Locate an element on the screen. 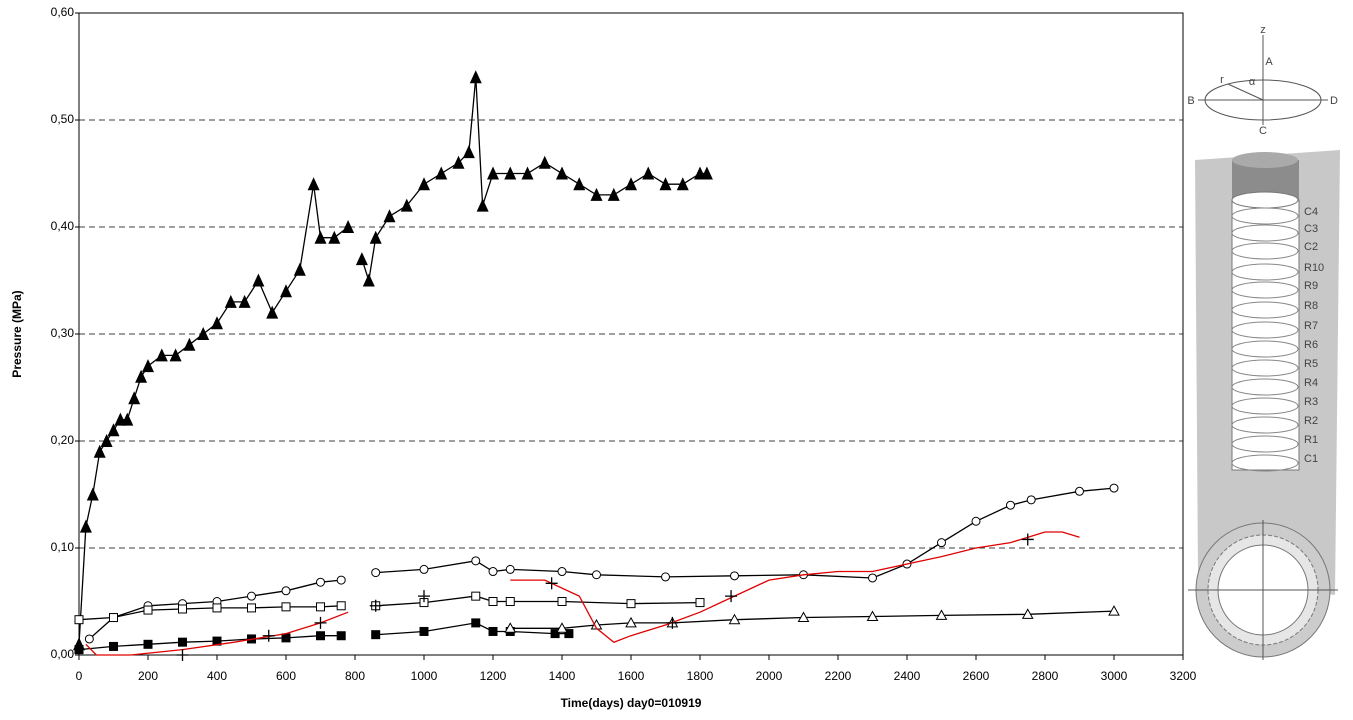 This screenshot has width=1353, height=720. x-tick-label: 1000 is located at coordinates (424, 676).